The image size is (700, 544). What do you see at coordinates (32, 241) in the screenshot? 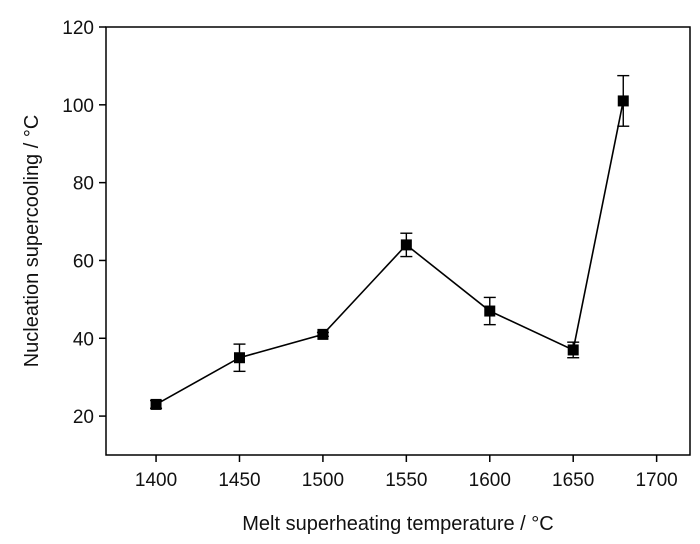
I see `y-axis-title: Nucleation supercooling / °C` at bounding box center [32, 241].